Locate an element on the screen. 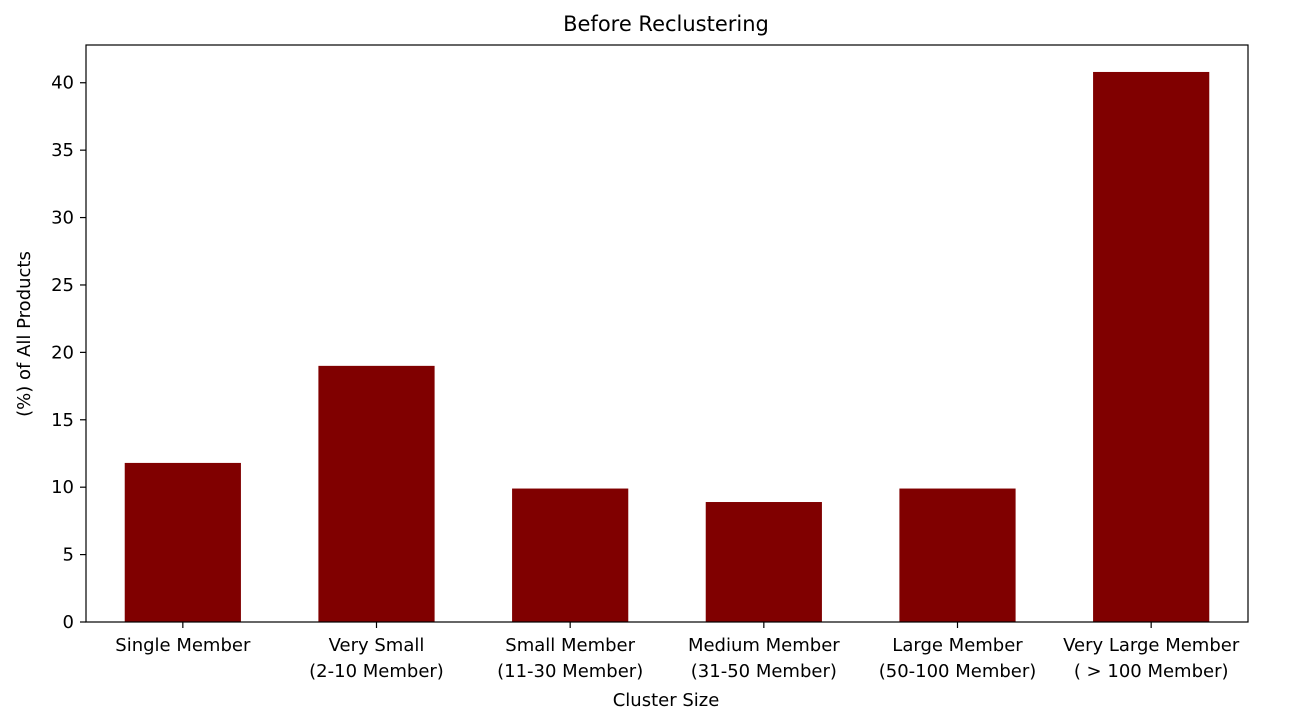 The image size is (1296, 718). y-axis-label: (%) of All Products is located at coordinates (24, 334).